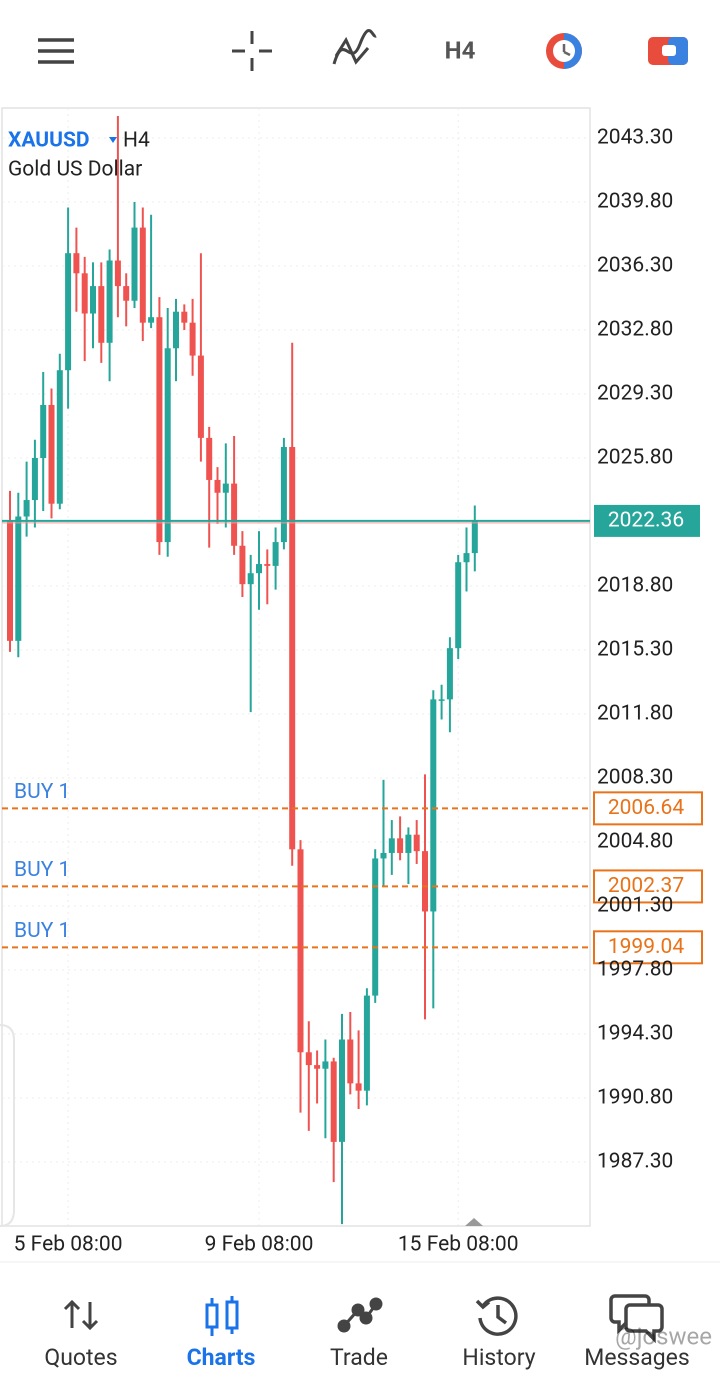 This screenshot has width=720, height=1380. Describe the element at coordinates (635, 970) in the screenshot. I see `y-tick-label: 1997.80` at that location.